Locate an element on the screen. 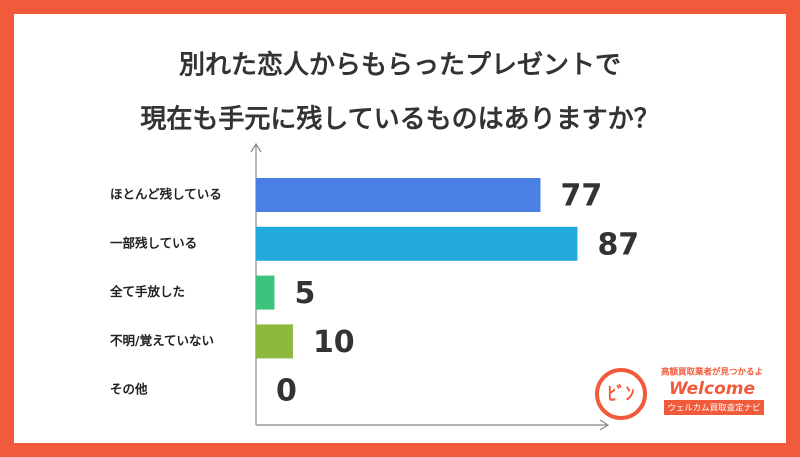 The width and height of the screenshot is (800, 457). category-label: ほとんど残している is located at coordinates (166, 194).